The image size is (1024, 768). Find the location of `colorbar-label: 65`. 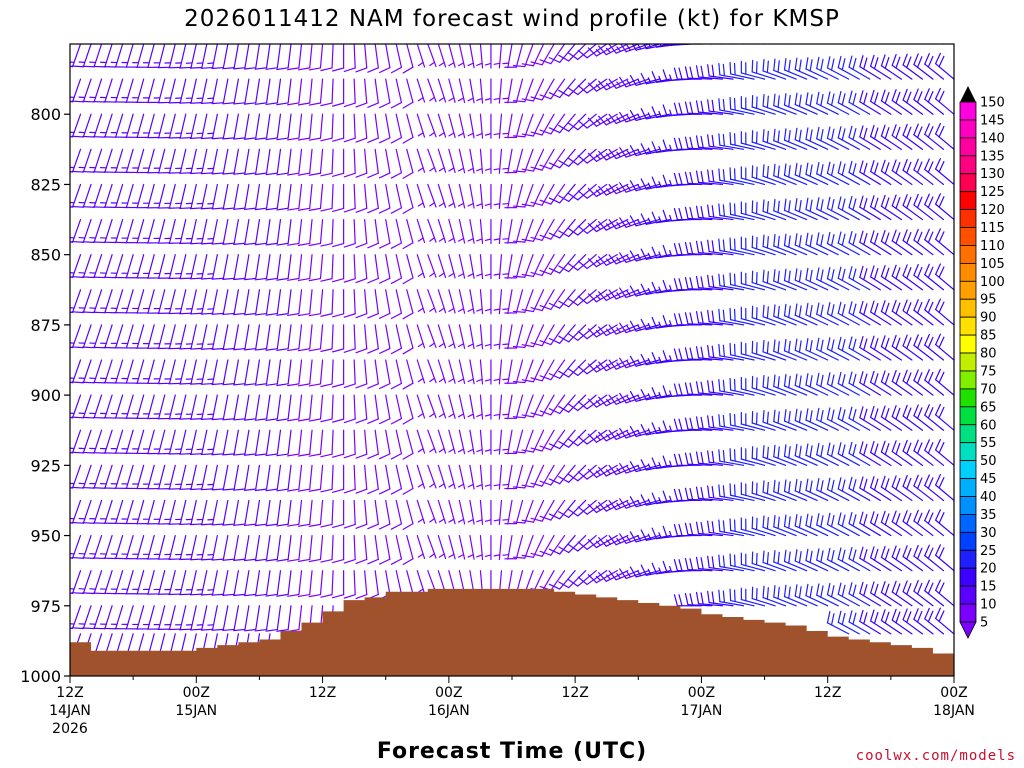

colorbar-label: 65 is located at coordinates (988, 407).